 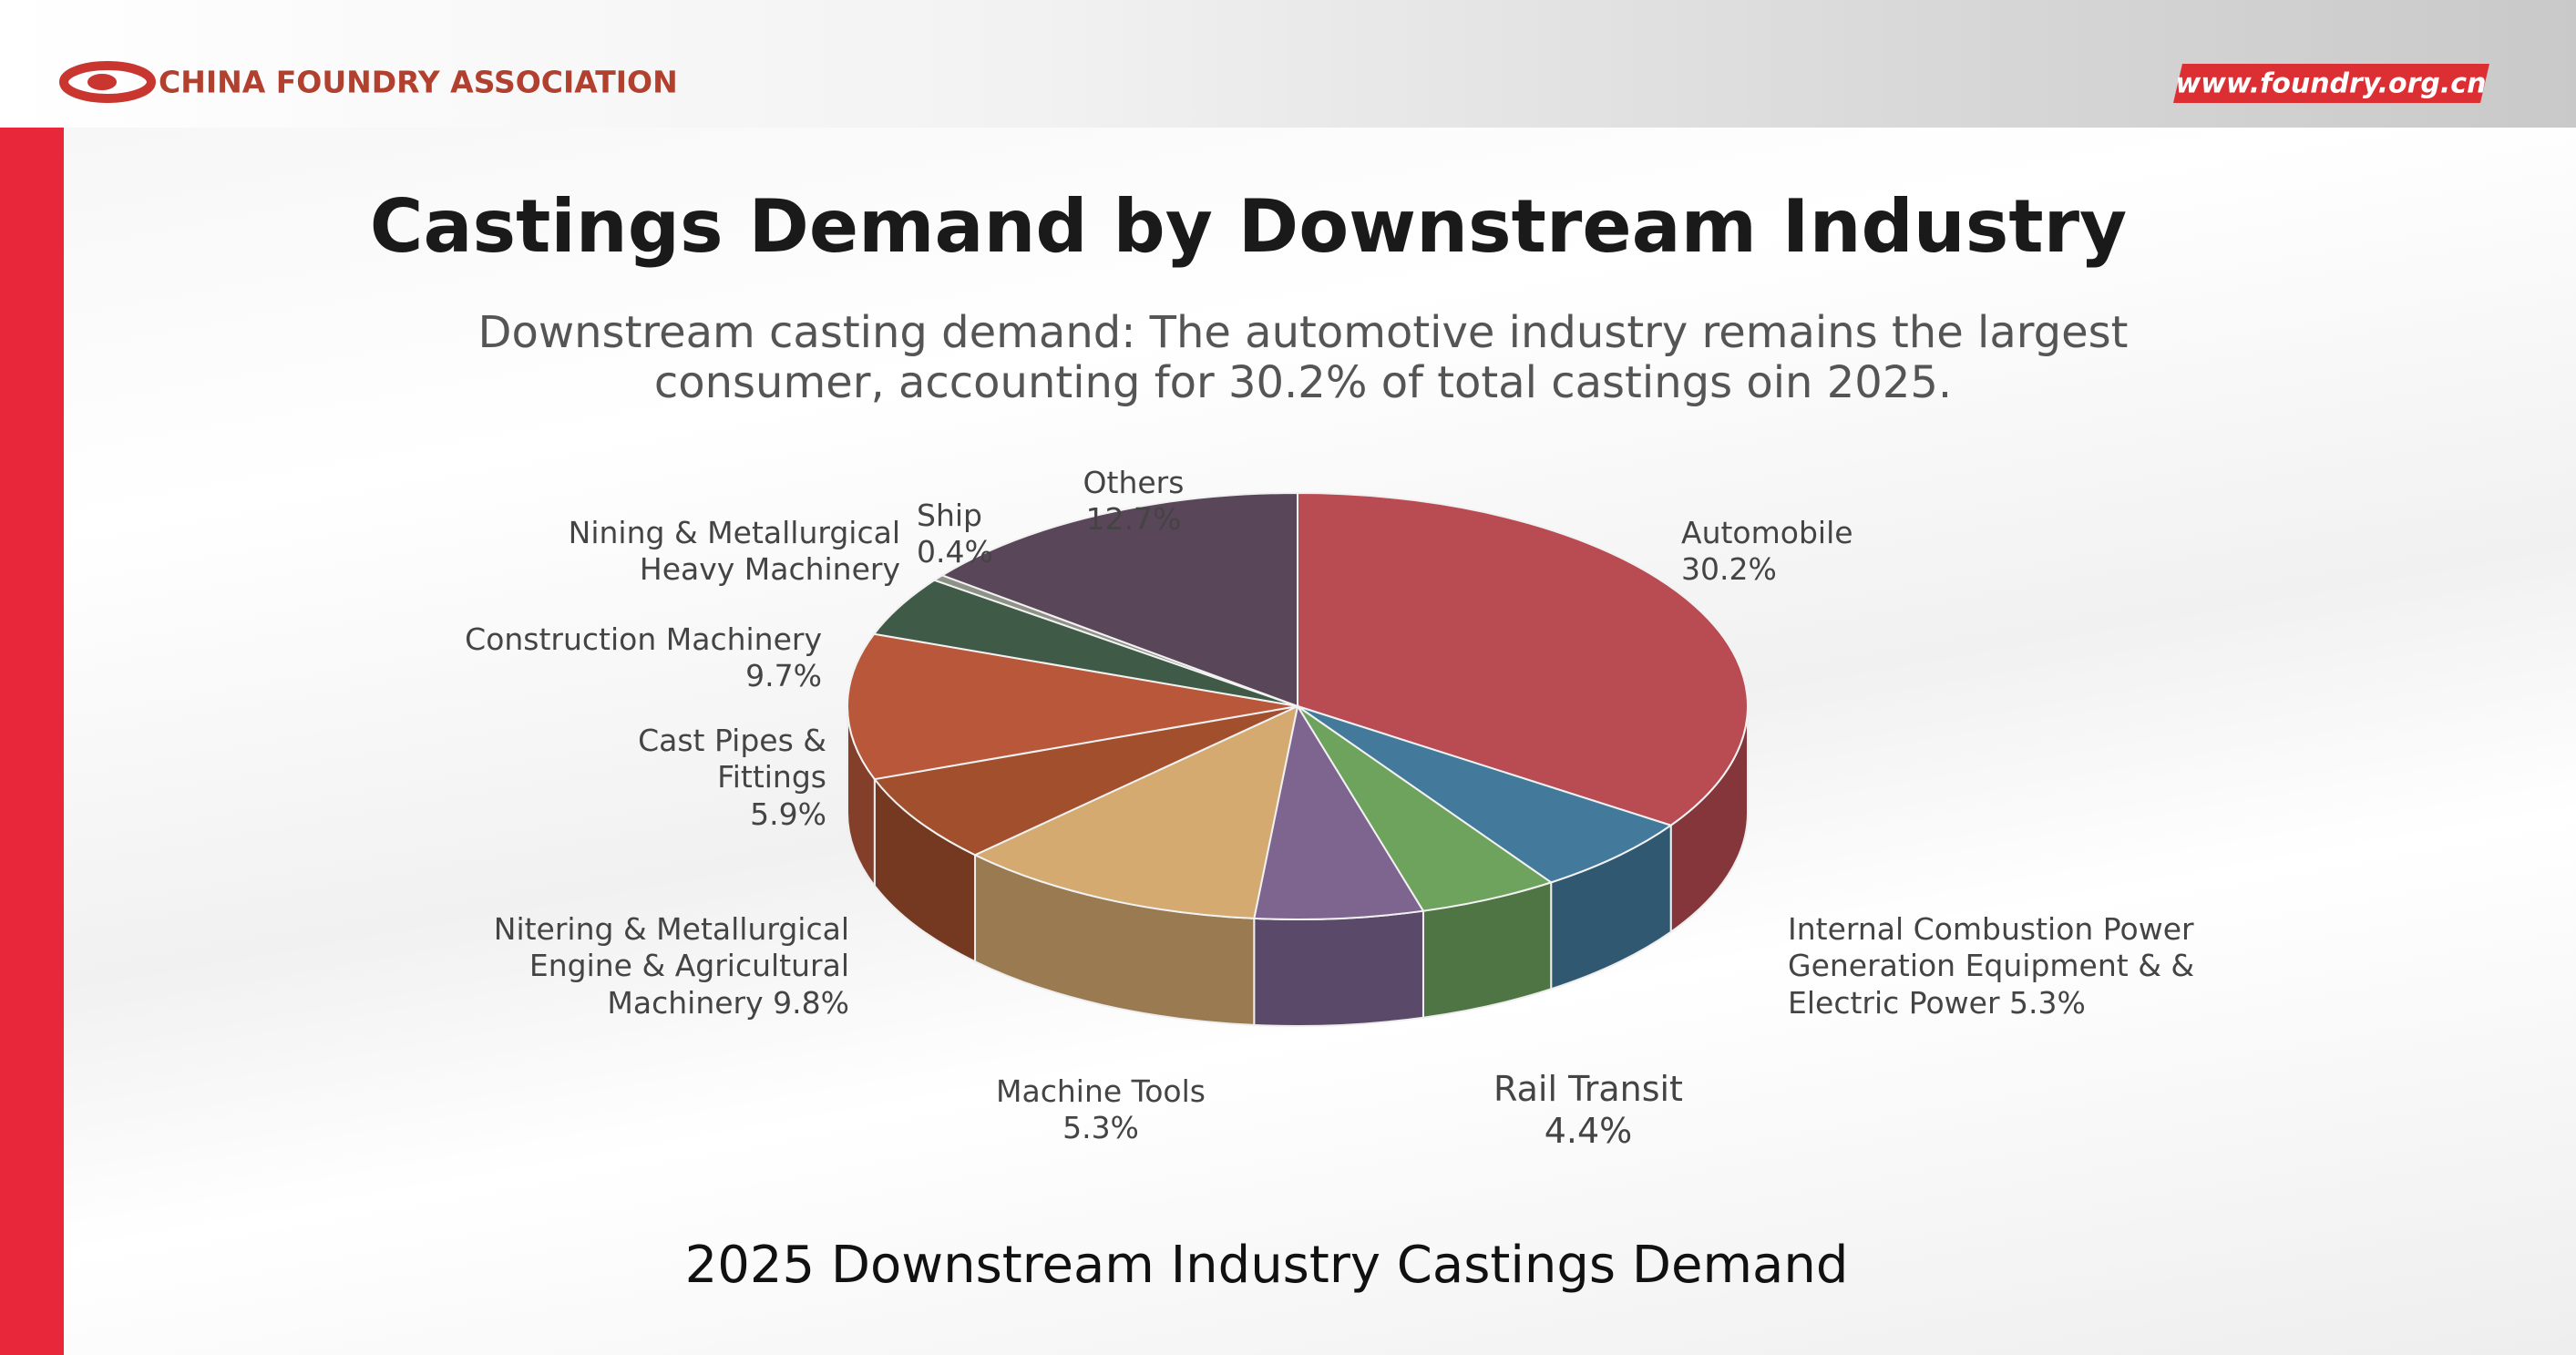 What do you see at coordinates (1288, 64) in the screenshot?
I see `header-band` at bounding box center [1288, 64].